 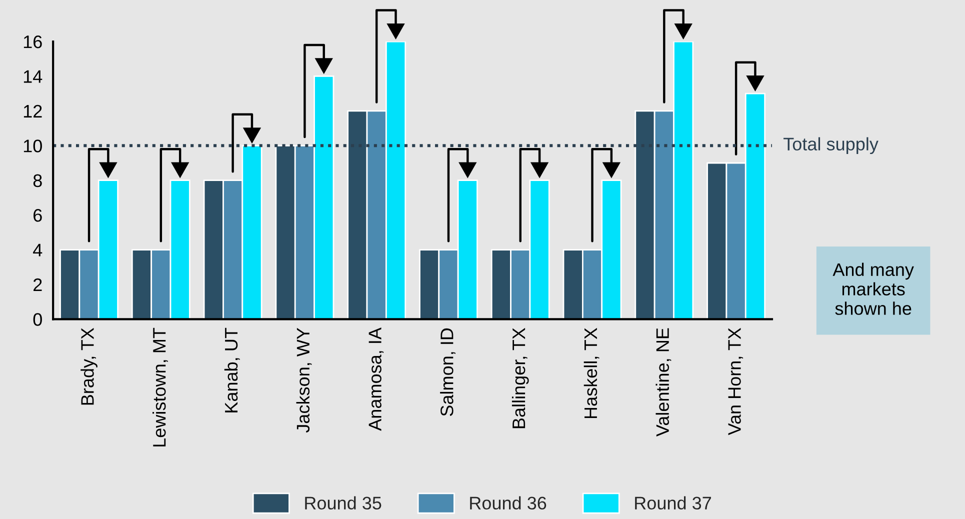 I want to click on x-tick-label: Anamosa, IA, so click(x=376, y=379).